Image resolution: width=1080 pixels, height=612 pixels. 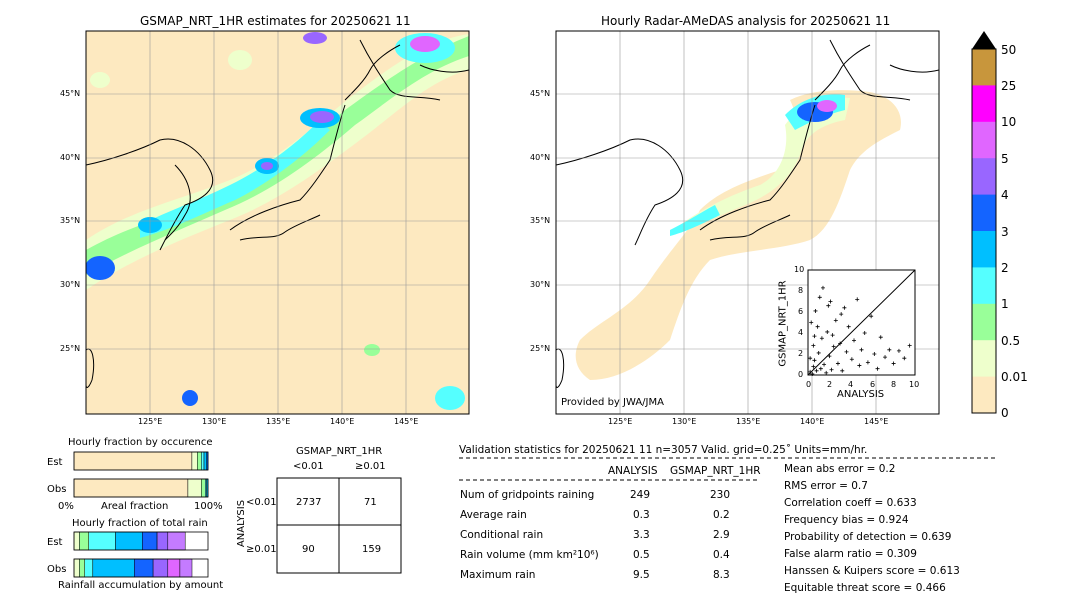 What do you see at coordinates (1005, 195) in the screenshot?
I see `cbar-label-4: 4` at bounding box center [1005, 195].